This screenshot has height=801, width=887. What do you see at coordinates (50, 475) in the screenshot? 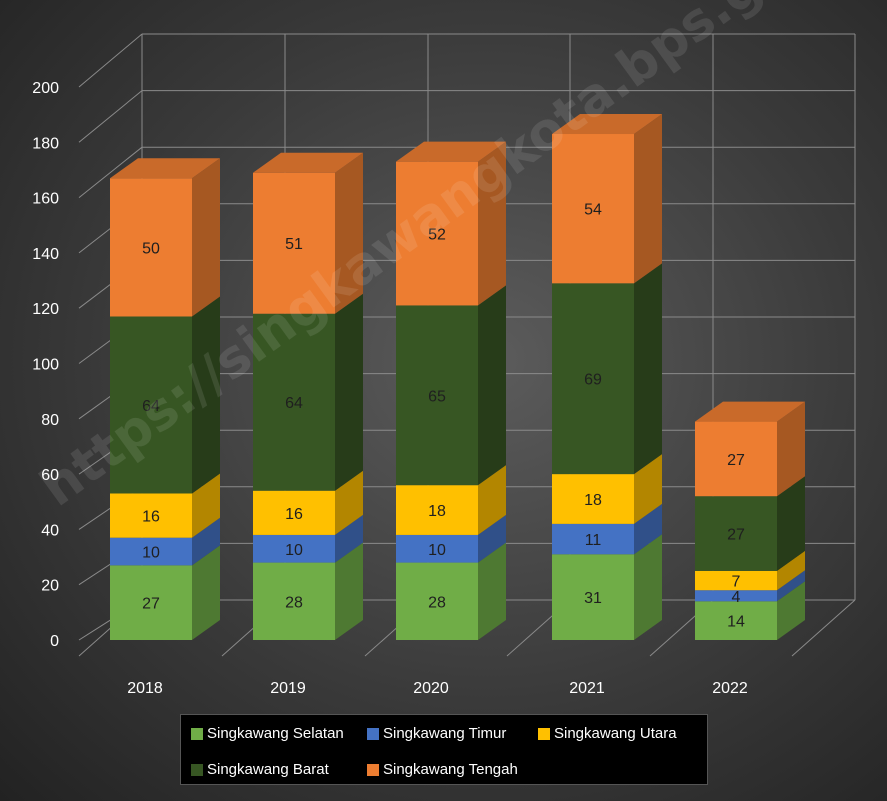
I see `y-tick-label: 60` at bounding box center [50, 475].